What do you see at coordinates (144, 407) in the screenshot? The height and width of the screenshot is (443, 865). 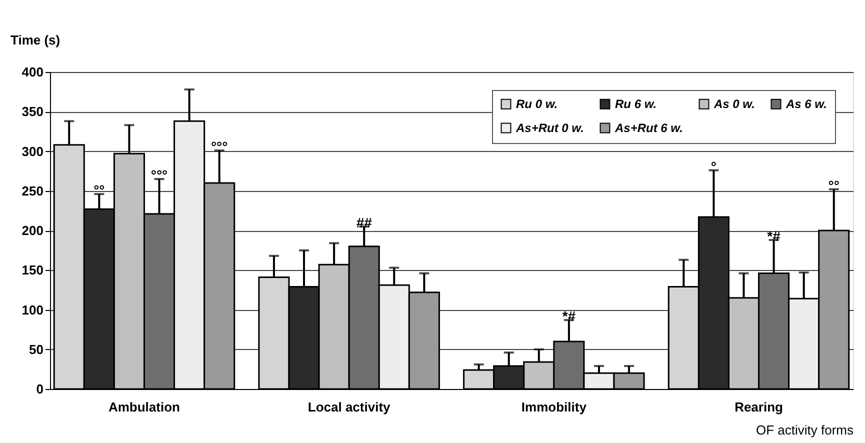 I see `x-tick-label: Ambulation` at bounding box center [144, 407].